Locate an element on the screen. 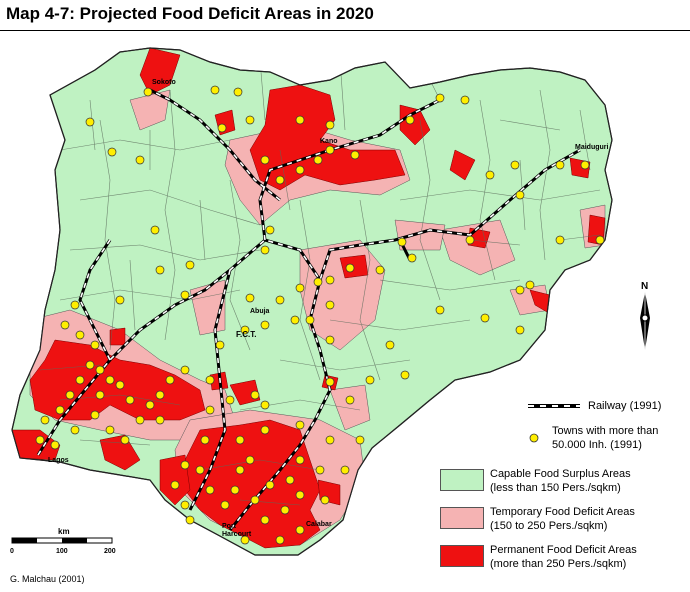  legend-permanent-swatch is located at coordinates (462, 556).